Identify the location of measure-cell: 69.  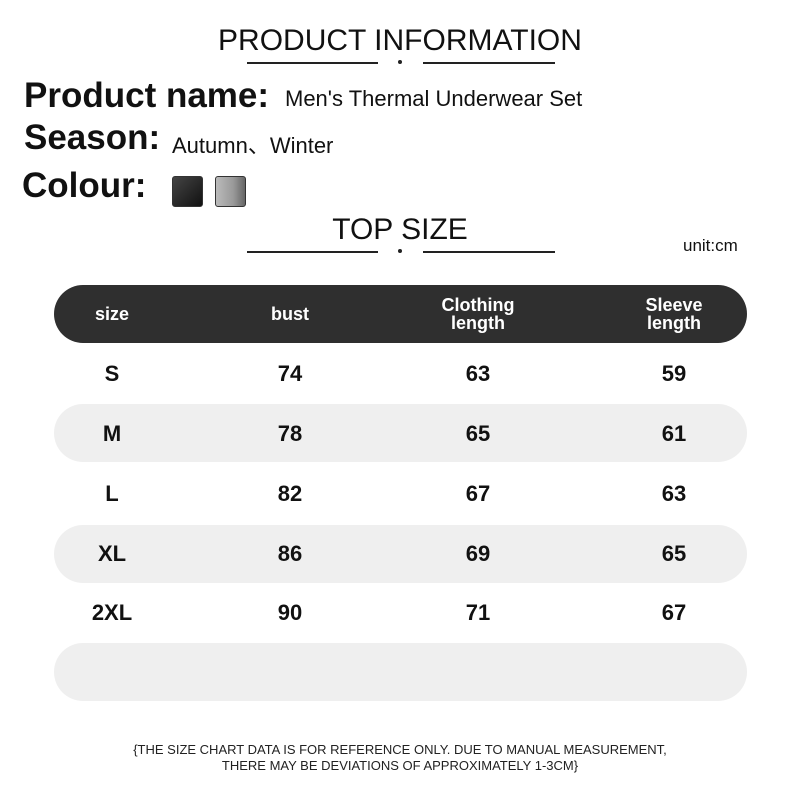
(478, 553).